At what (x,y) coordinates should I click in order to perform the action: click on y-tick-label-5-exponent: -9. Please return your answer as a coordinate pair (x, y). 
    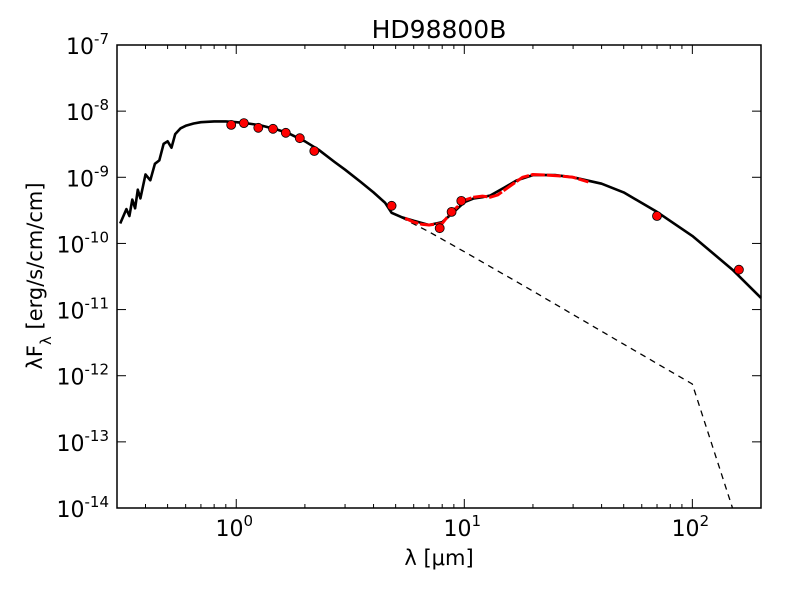
    Looking at the image, I should click on (101, 171).